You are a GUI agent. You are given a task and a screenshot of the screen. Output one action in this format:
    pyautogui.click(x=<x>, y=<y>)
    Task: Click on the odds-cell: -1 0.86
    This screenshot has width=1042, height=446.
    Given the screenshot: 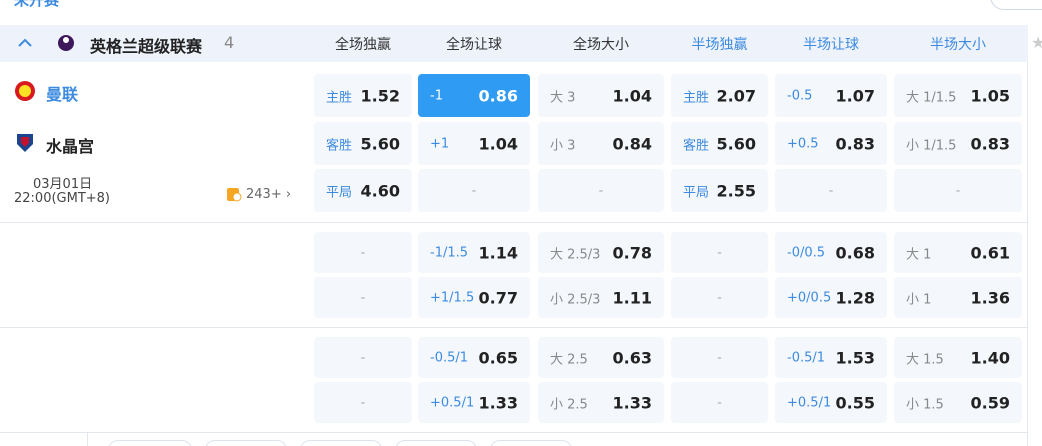 What is the action you would take?
    pyautogui.click(x=474, y=95)
    